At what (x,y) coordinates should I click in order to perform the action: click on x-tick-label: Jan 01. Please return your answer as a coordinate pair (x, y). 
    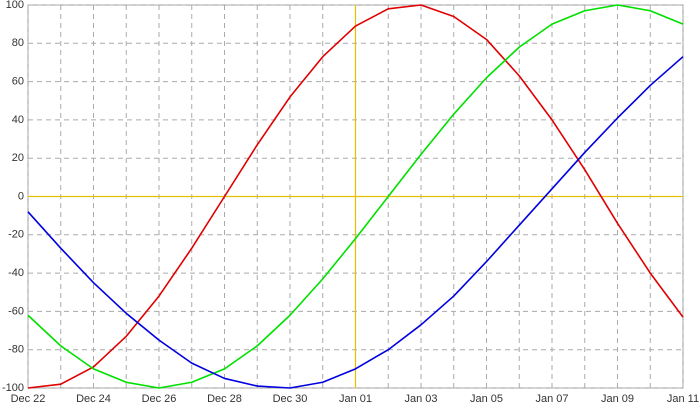
    Looking at the image, I should click on (355, 399).